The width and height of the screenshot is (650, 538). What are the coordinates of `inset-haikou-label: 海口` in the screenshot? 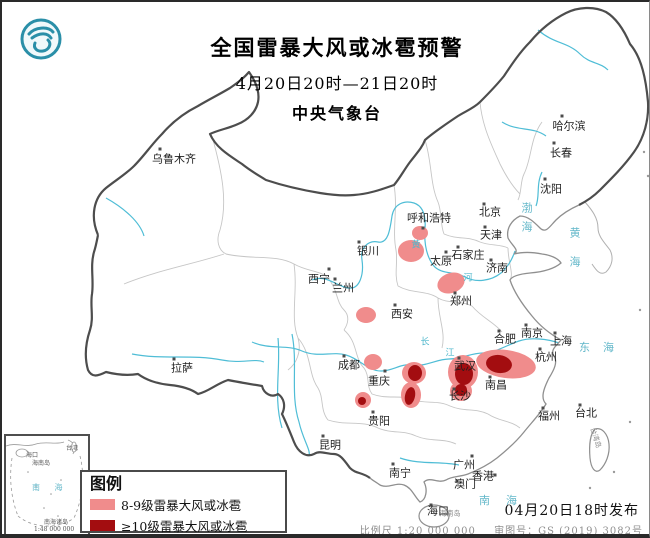 It's located at (32, 455).